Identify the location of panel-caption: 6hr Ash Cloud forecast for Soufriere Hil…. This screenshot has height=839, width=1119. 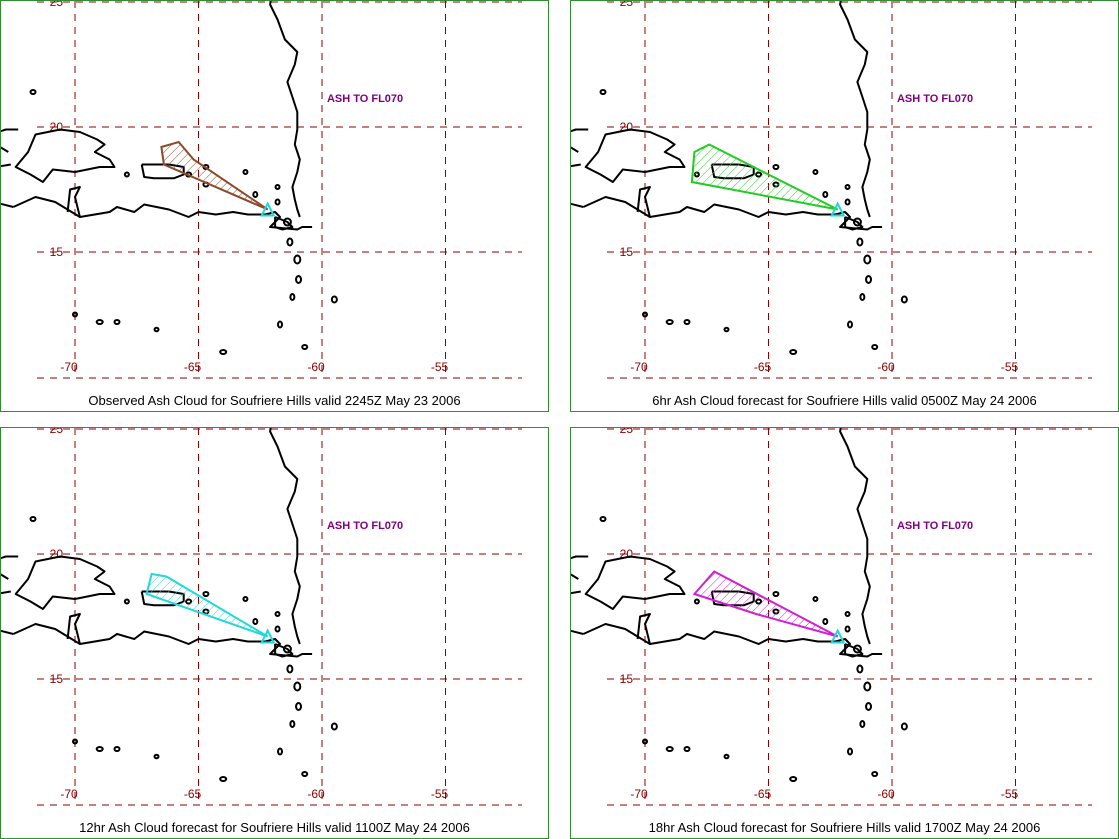
(844, 400).